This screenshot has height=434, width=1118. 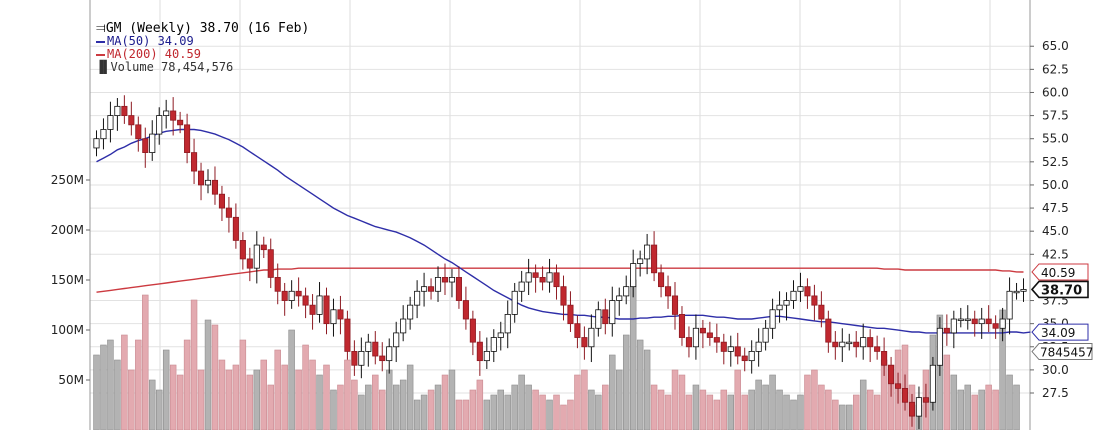 I want to click on volume-value-tag: 7845457, so click(x=1062, y=352).